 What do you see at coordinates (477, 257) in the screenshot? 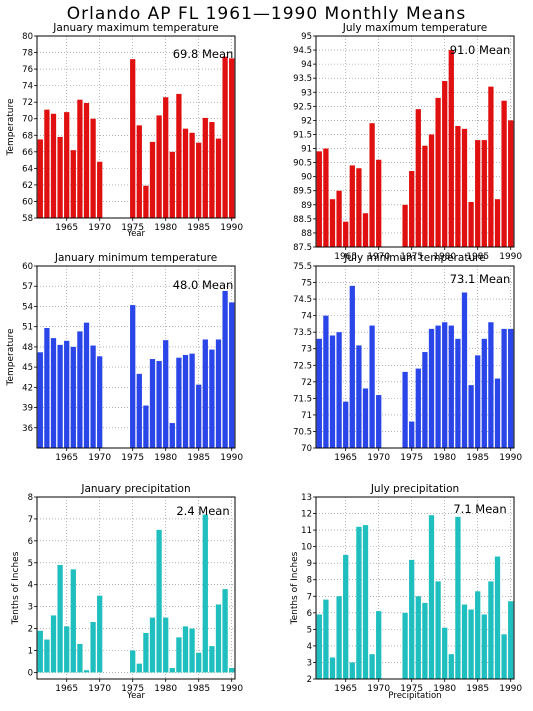
I see `x-tick-label: 1985` at bounding box center [477, 257].